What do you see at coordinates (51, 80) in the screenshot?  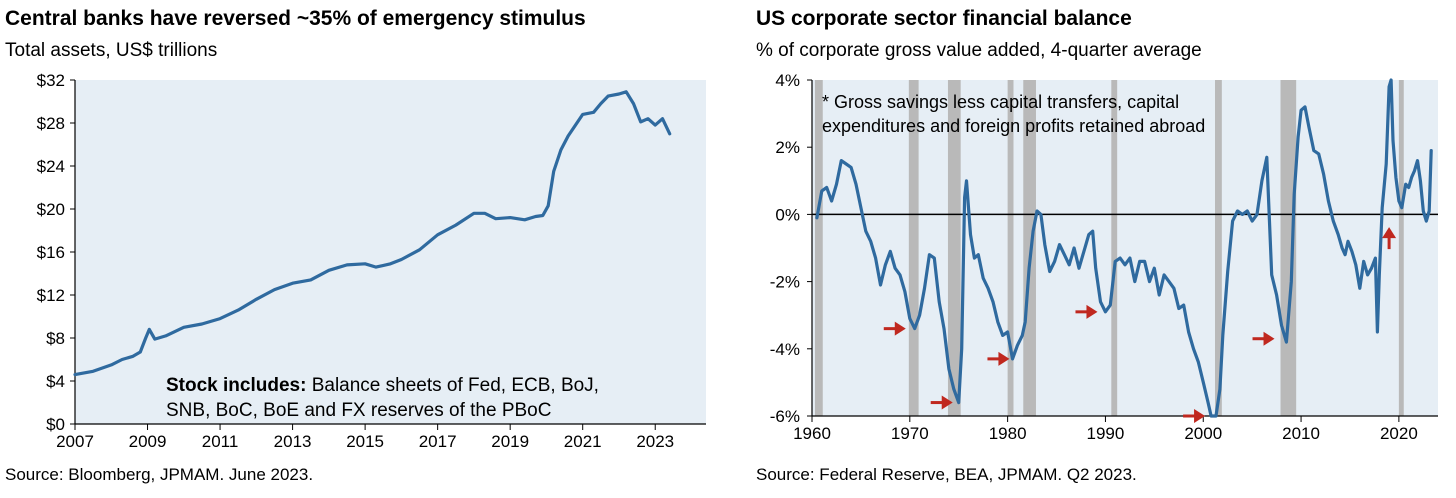 I see `left-y-tick-label: $32` at bounding box center [51, 80].